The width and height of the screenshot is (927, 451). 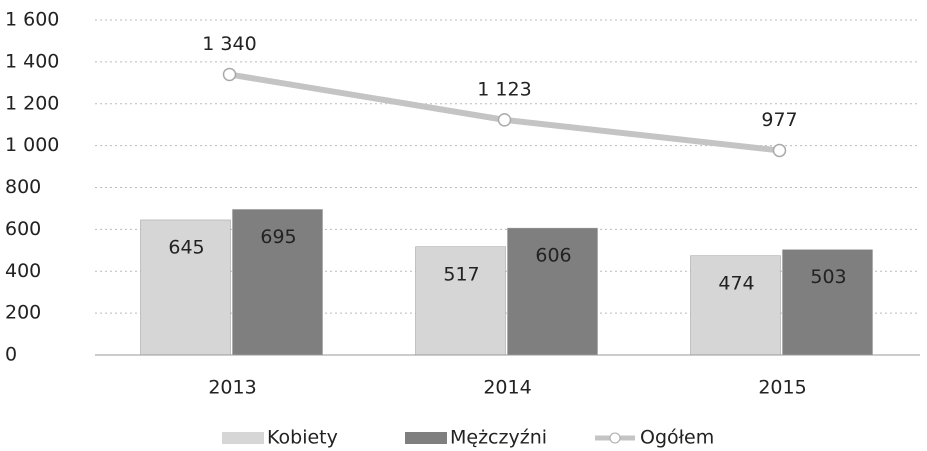 What do you see at coordinates (504, 89) in the screenshot?
I see `data-label: 1 123` at bounding box center [504, 89].